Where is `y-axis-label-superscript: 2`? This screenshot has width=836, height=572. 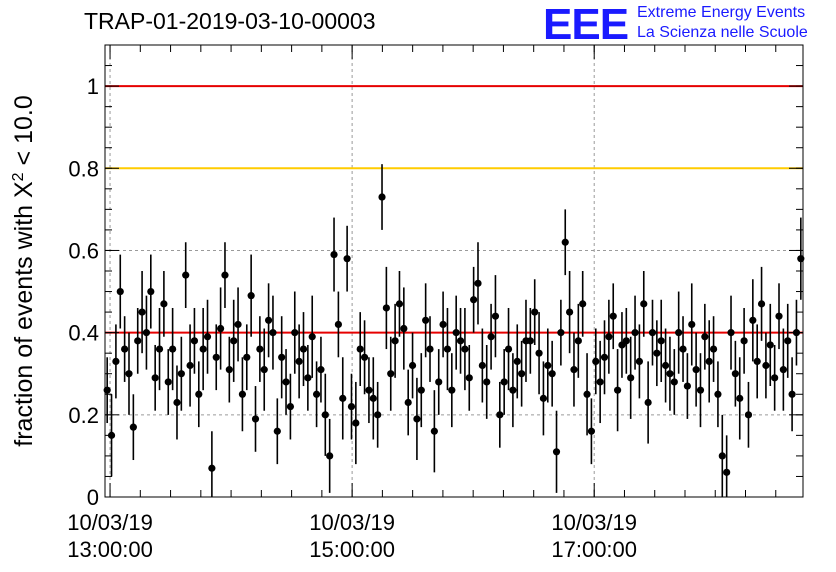
y-axis-label-superscript: 2 is located at coordinates (18, 176).